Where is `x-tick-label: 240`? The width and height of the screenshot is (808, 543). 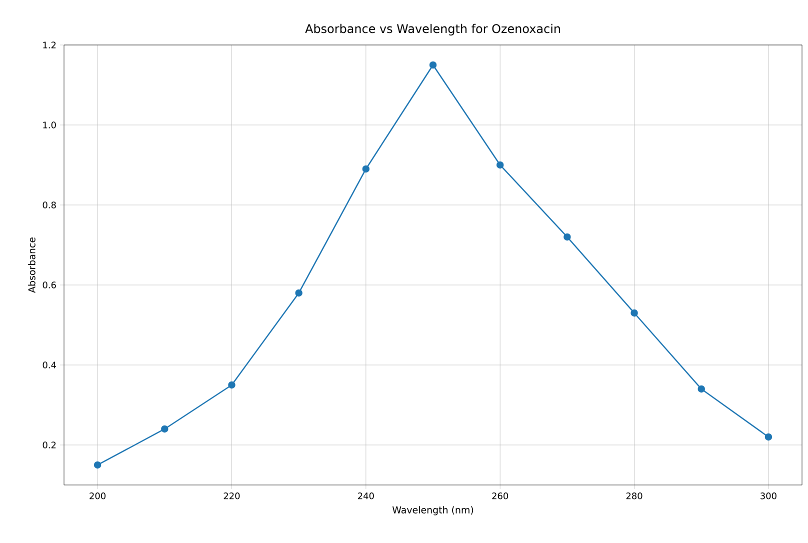
x-tick-label: 240 is located at coordinates (366, 496).